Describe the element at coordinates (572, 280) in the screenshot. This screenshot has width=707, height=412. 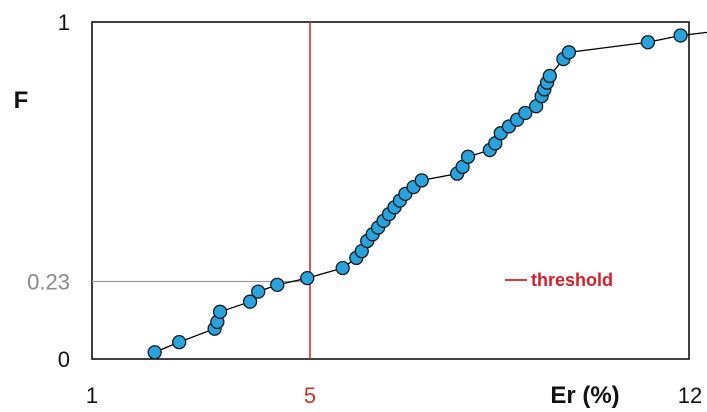
I see `legend-threshold-label: threshold` at that location.